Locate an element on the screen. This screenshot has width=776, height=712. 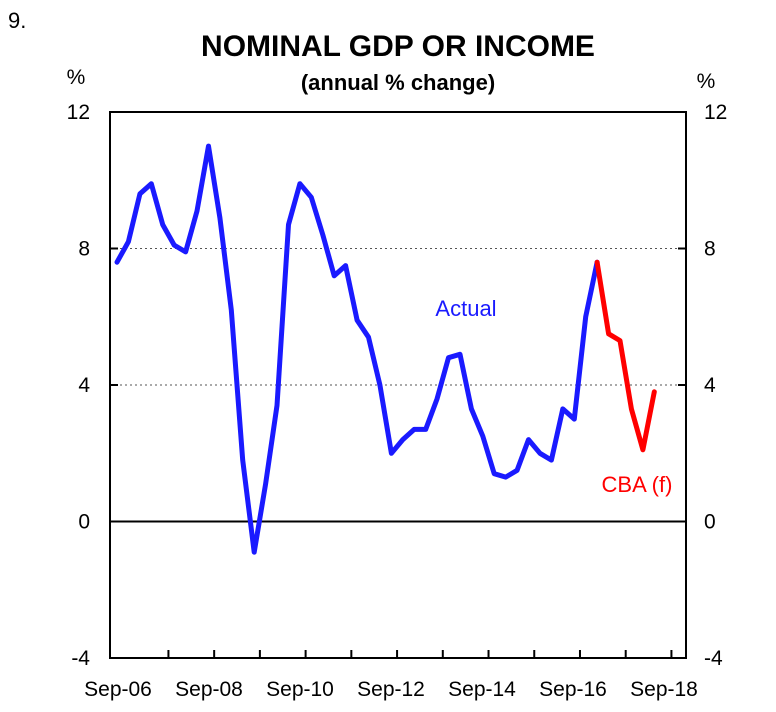
y-tick-label-right: 12 is located at coordinates (715, 112).